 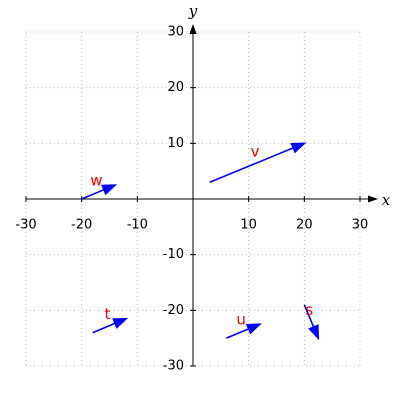 What do you see at coordinates (386, 200) in the screenshot?
I see `x-axis-label: x` at bounding box center [386, 200].